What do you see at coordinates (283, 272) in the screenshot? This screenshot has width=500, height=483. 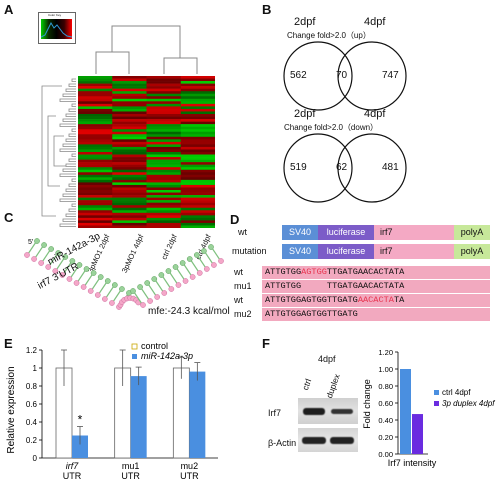 I see `seq-wt-1-pre: ATTGTGG` at bounding box center [283, 272].